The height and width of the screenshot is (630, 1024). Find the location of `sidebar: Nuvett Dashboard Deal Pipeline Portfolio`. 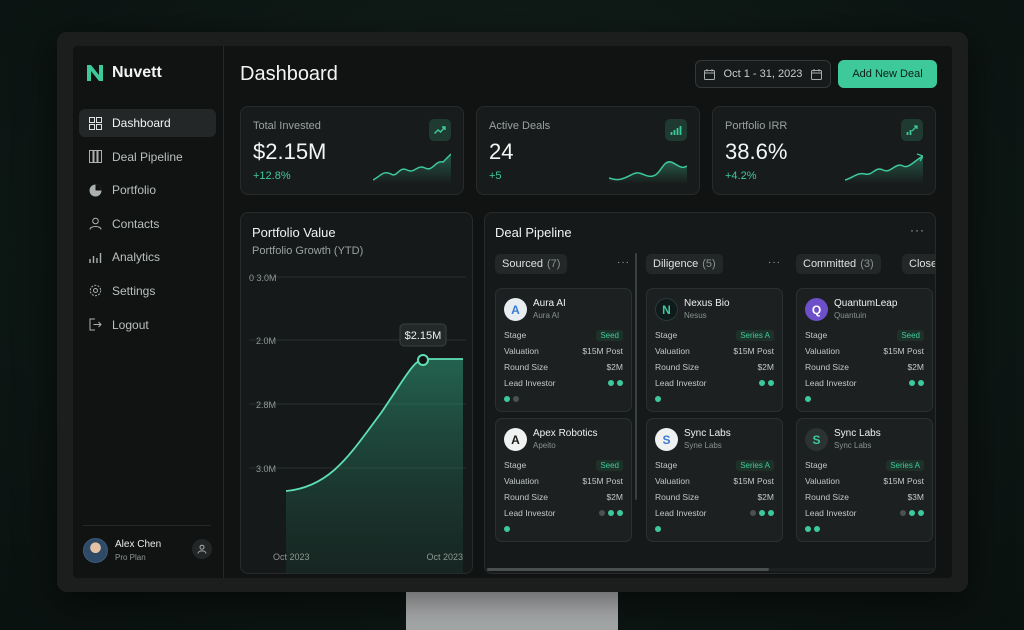

sidebar: Nuvett Dashboard Deal Pipeline Portfolio is located at coordinates (148, 312).